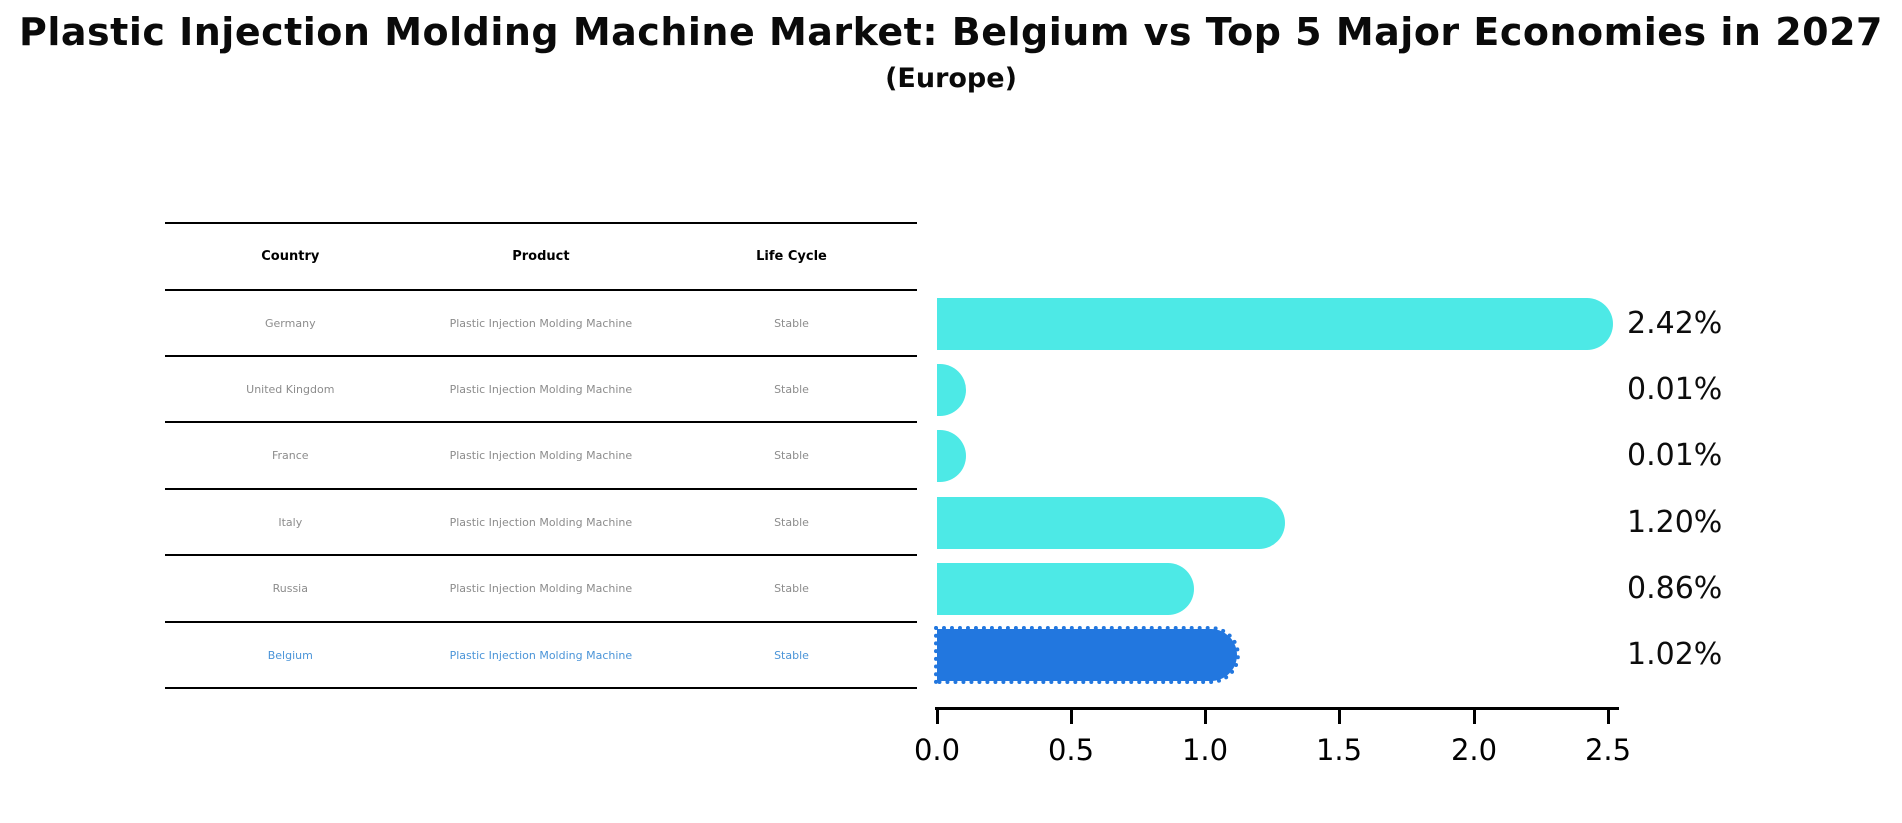  What do you see at coordinates (791, 256) in the screenshot?
I see `table-header-life-cycle: Life Cycle` at bounding box center [791, 256].